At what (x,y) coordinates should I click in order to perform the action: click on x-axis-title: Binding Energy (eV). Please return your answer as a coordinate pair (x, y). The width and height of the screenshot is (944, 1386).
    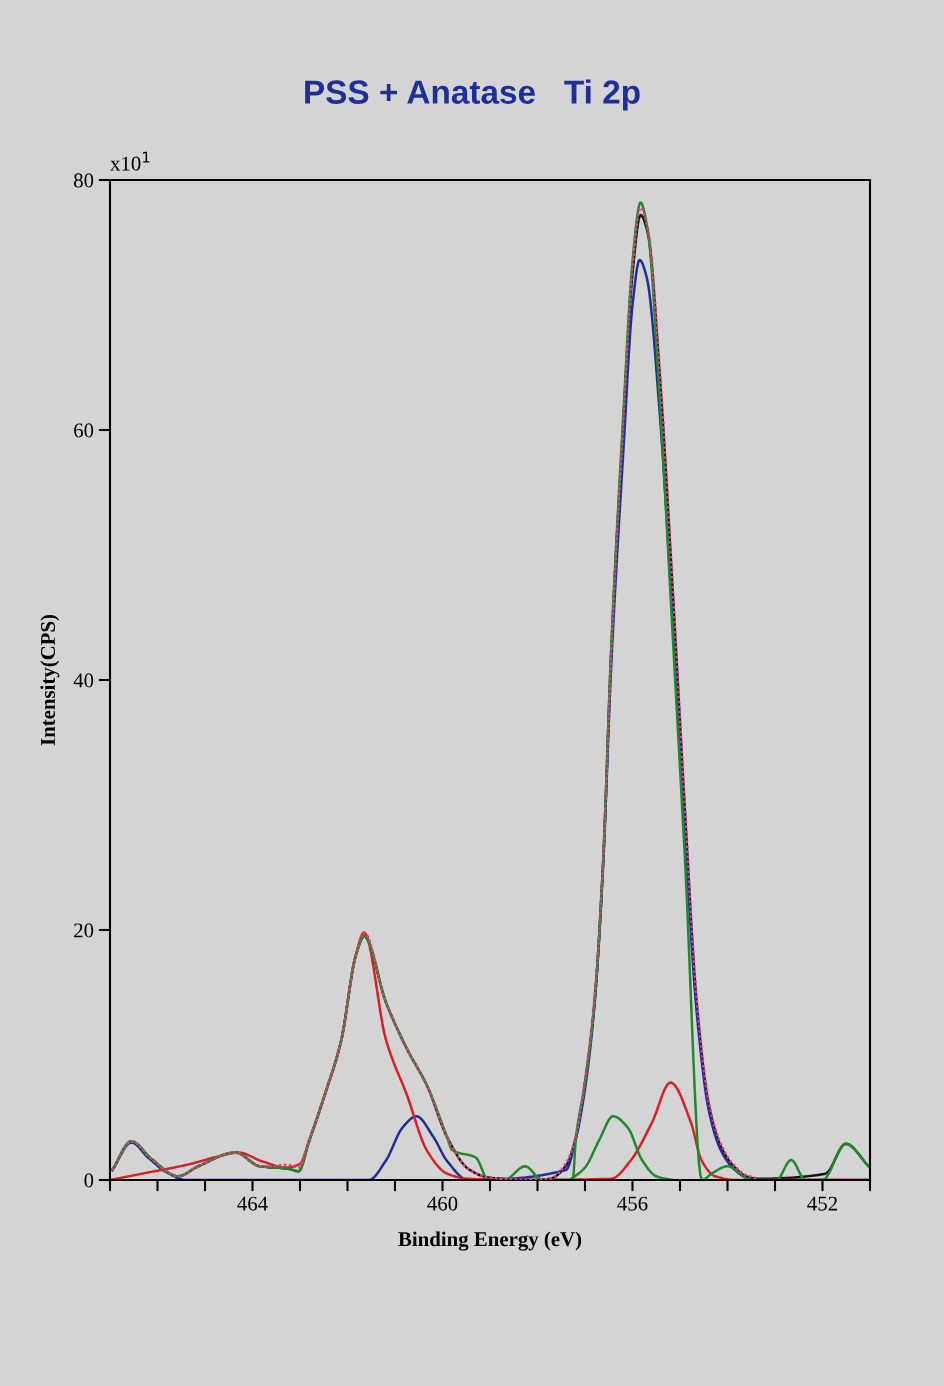
    Looking at the image, I should click on (490, 1241).